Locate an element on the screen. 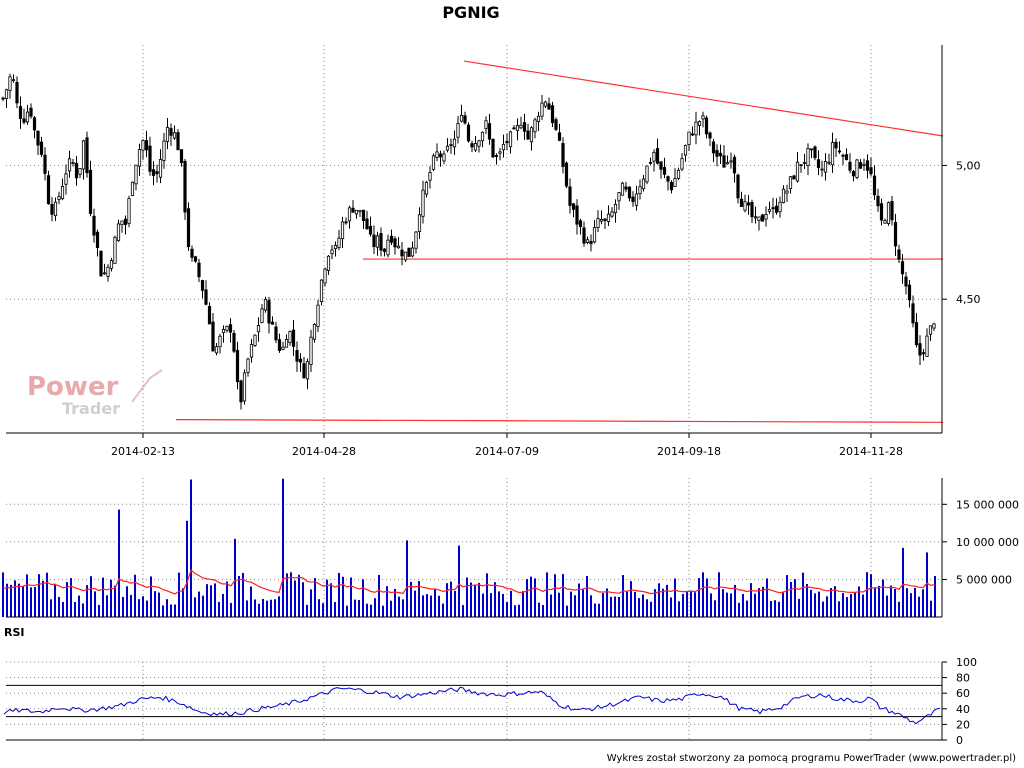 The height and width of the screenshot is (768, 1024). volume-ytick-label-1: 10 000 000 is located at coordinates (987, 542).